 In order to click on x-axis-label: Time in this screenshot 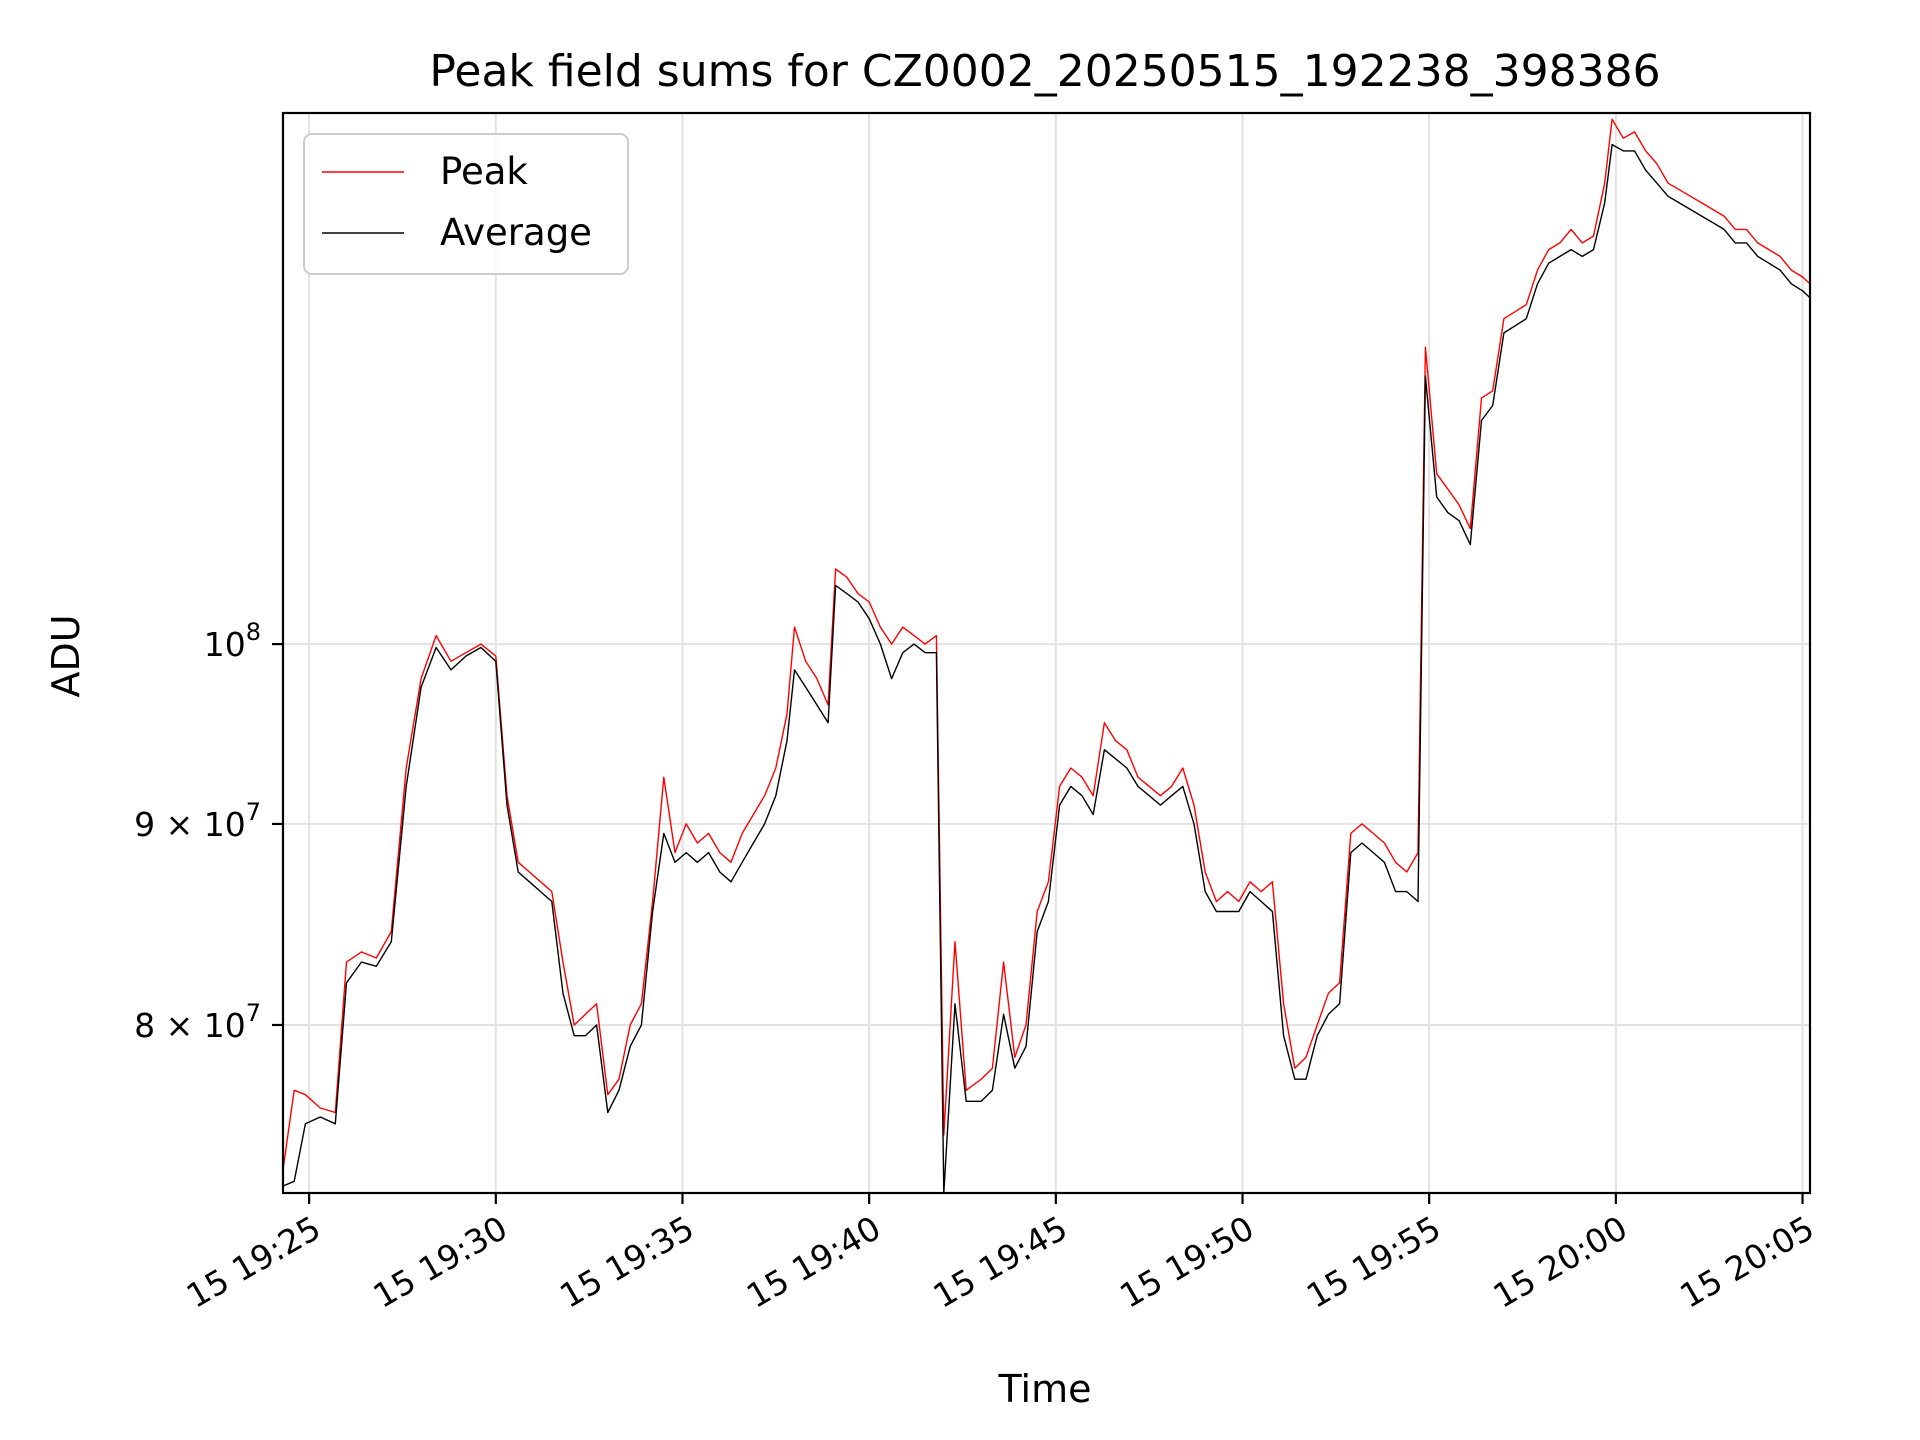, I will do `click(1045, 1389)`.